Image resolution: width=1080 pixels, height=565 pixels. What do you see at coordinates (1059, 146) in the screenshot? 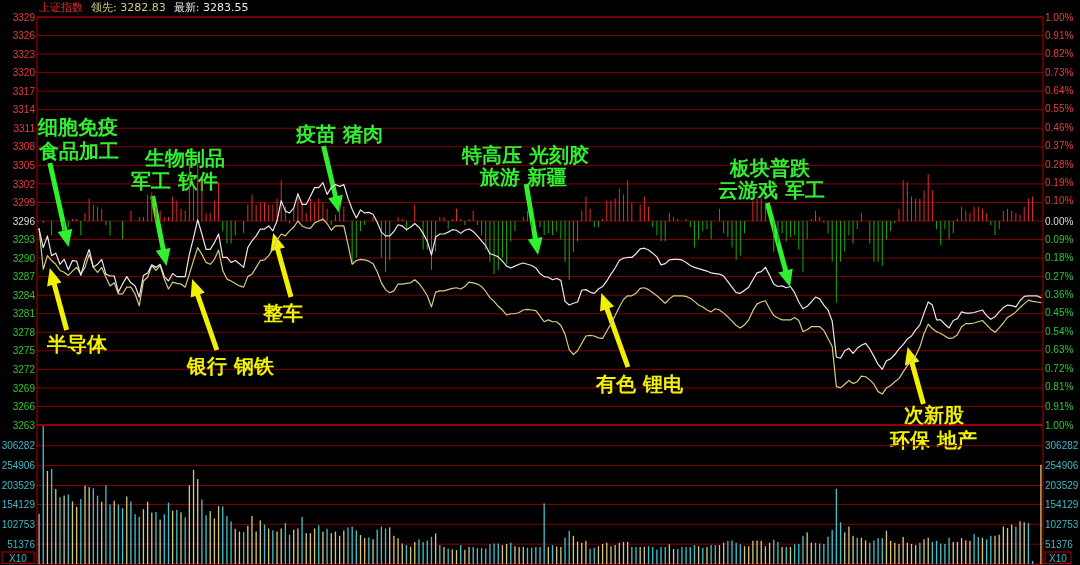
I see `y2-tick-label: 0.37%` at bounding box center [1059, 146].